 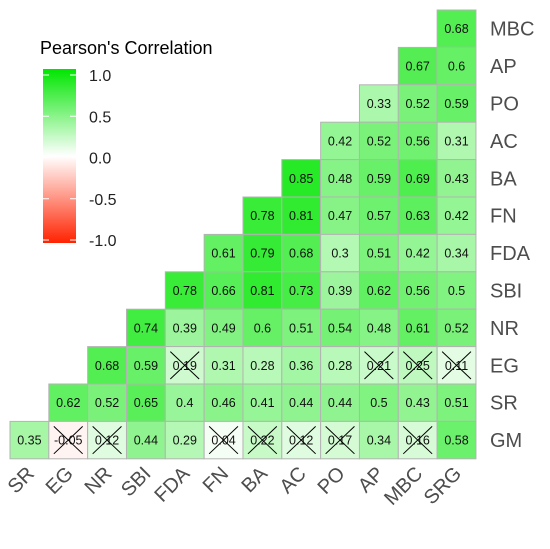 I want to click on cell-value-label: 0.66, so click(x=223, y=291).